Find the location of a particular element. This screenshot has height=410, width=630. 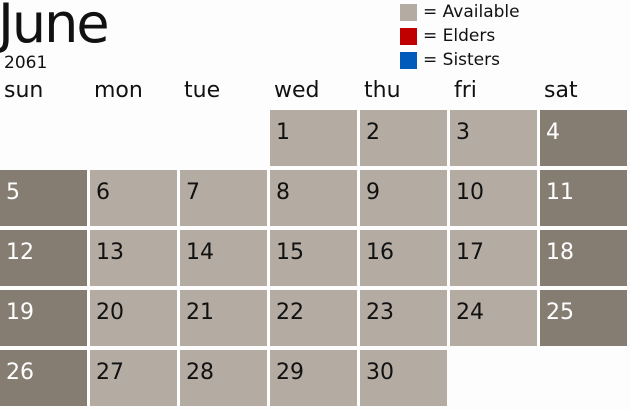

legend-label: = Elders is located at coordinates (459, 35).